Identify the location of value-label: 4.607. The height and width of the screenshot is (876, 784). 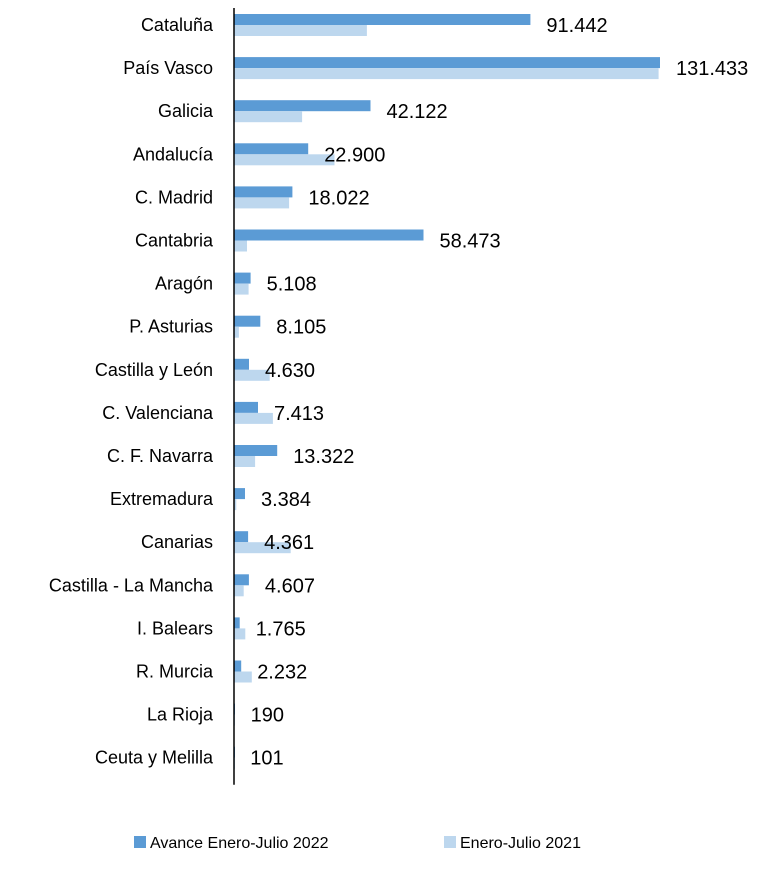
(290, 586).